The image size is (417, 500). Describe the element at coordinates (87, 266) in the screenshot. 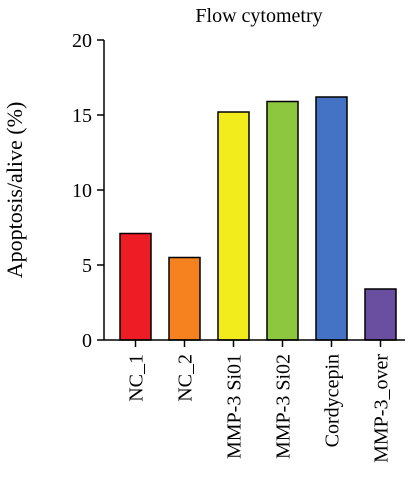

I see `y-tick-label: 5` at that location.